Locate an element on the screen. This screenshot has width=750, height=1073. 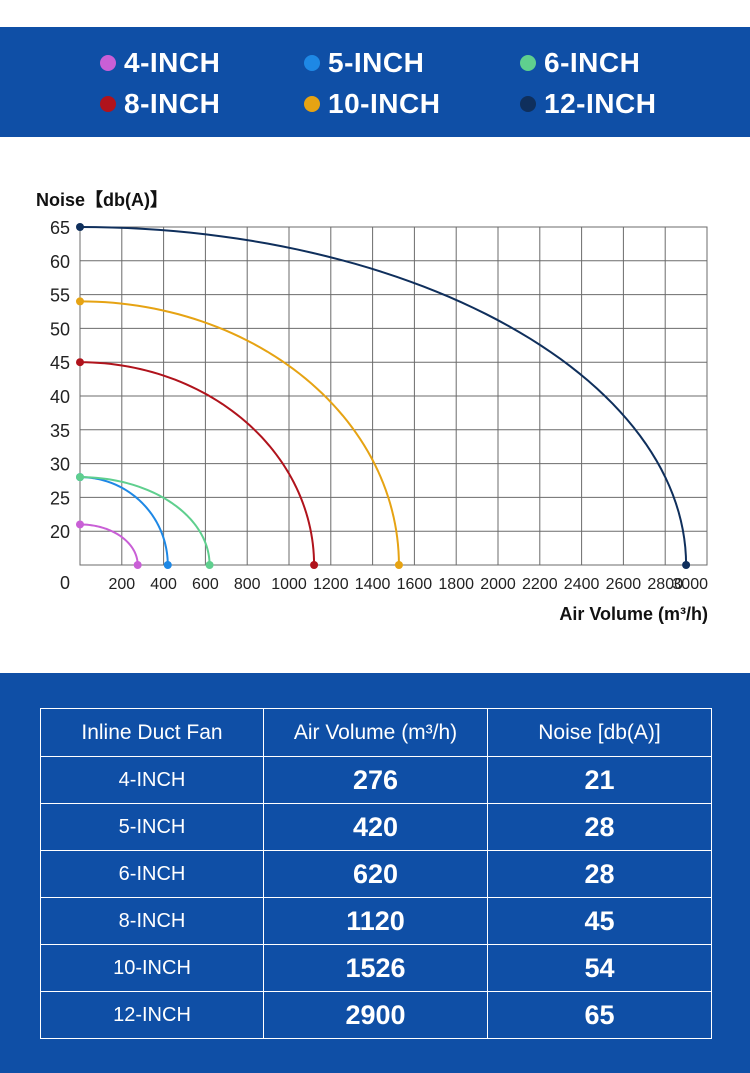
y-tick-label: 65 is located at coordinates (60, 228).